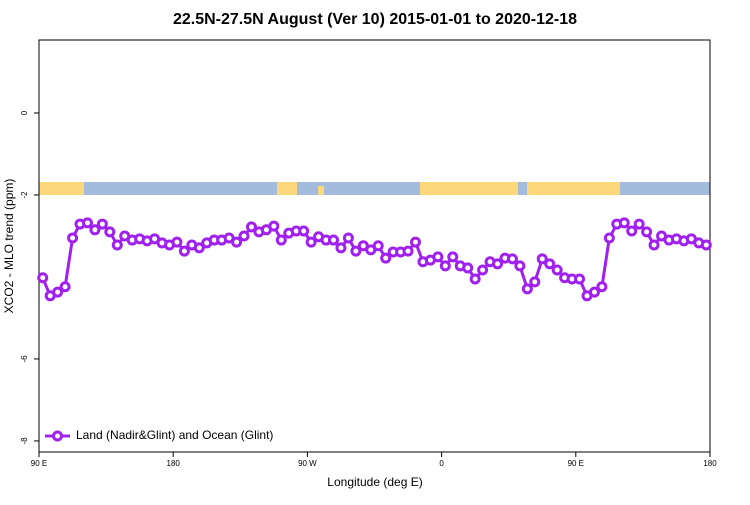  Describe the element at coordinates (374, 482) in the screenshot. I see `x-axis-label: Longitude (deg E)` at that location.